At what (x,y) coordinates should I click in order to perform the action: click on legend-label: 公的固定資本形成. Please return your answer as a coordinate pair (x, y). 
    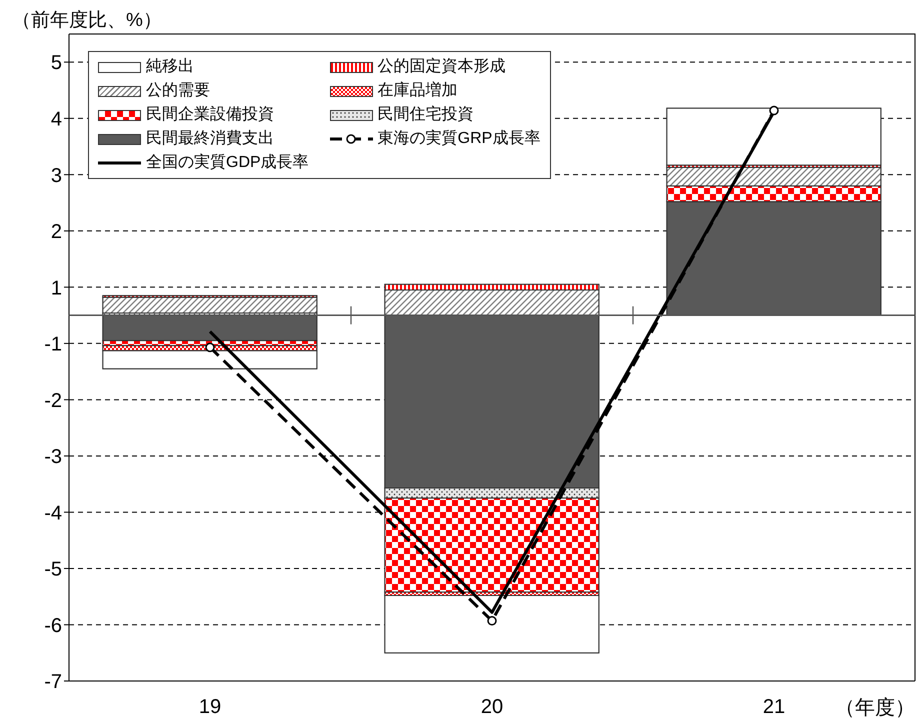
    Looking at the image, I should click on (442, 66).